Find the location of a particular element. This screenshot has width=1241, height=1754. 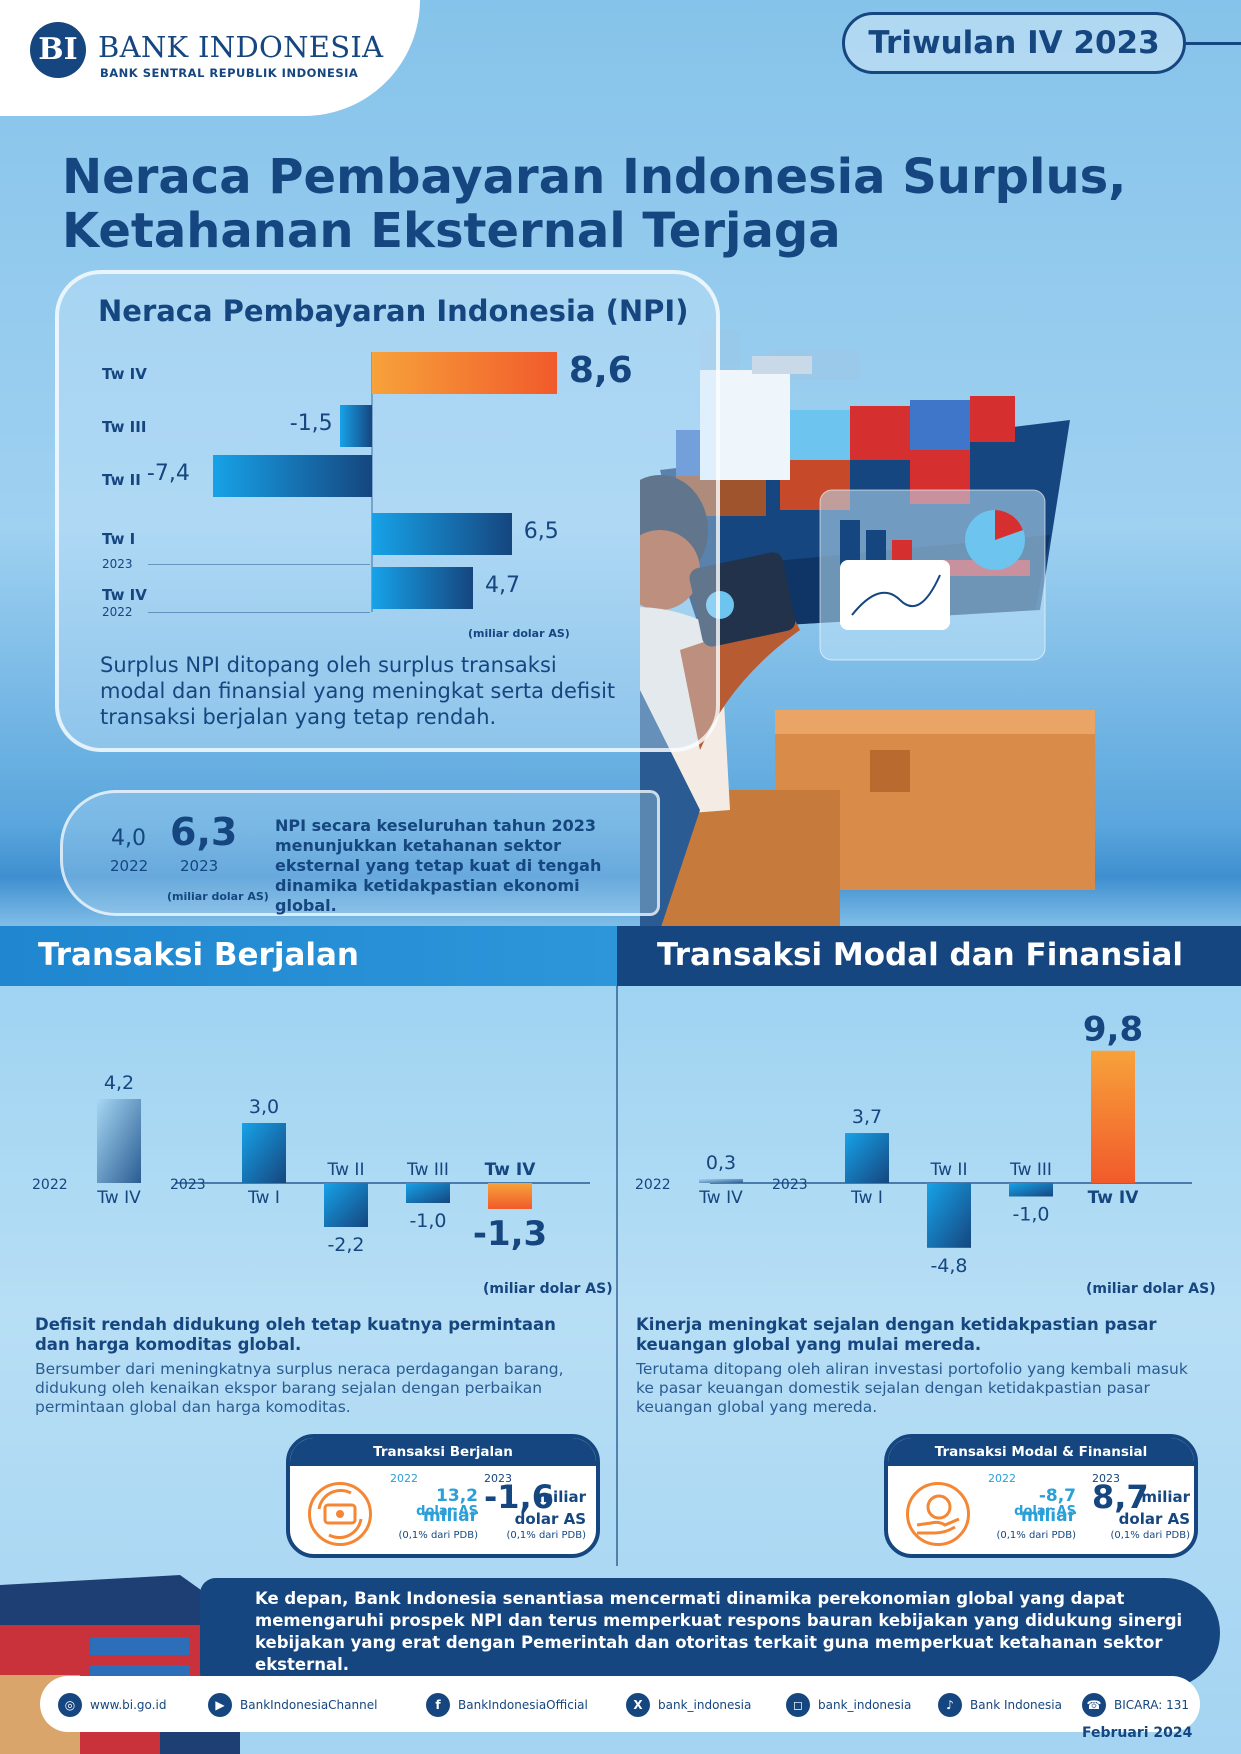

summary-value-2022: 13,2 miliar is located at coordinates (450, 1506).